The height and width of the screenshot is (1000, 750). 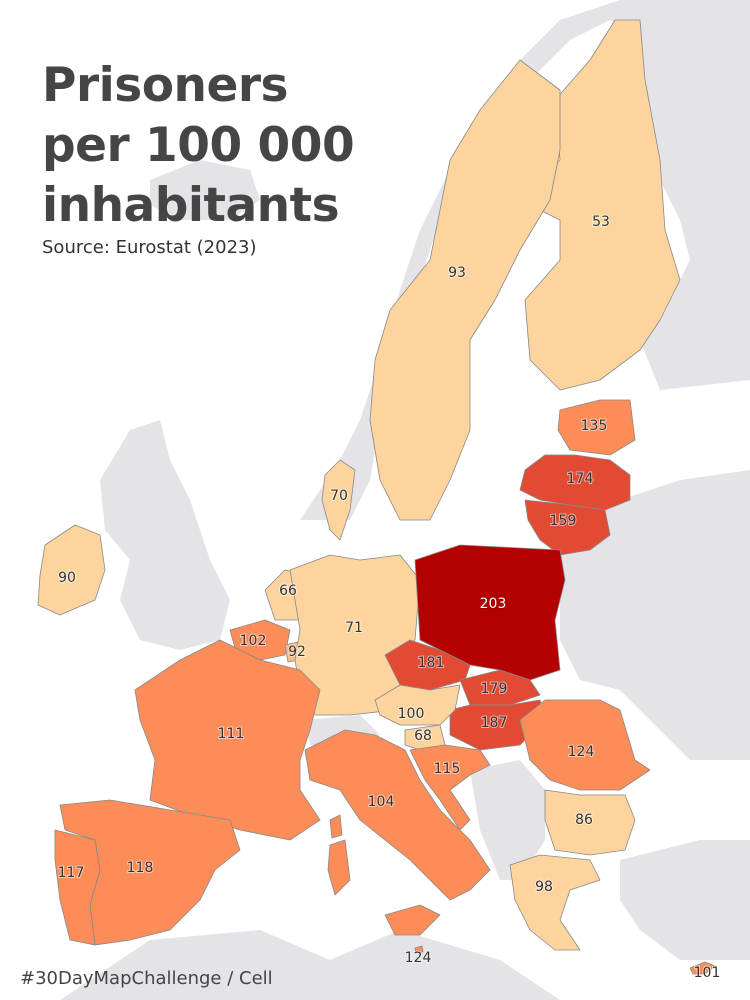 What do you see at coordinates (580, 479) in the screenshot?
I see `value-label-latvia: 174` at bounding box center [580, 479].